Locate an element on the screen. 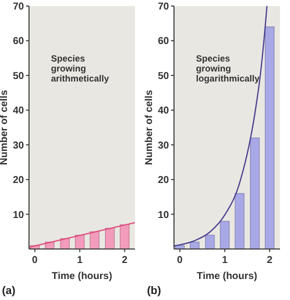 The width and height of the screenshot is (290, 300). annotation: Species growing arithmetically is located at coordinates (80, 69).